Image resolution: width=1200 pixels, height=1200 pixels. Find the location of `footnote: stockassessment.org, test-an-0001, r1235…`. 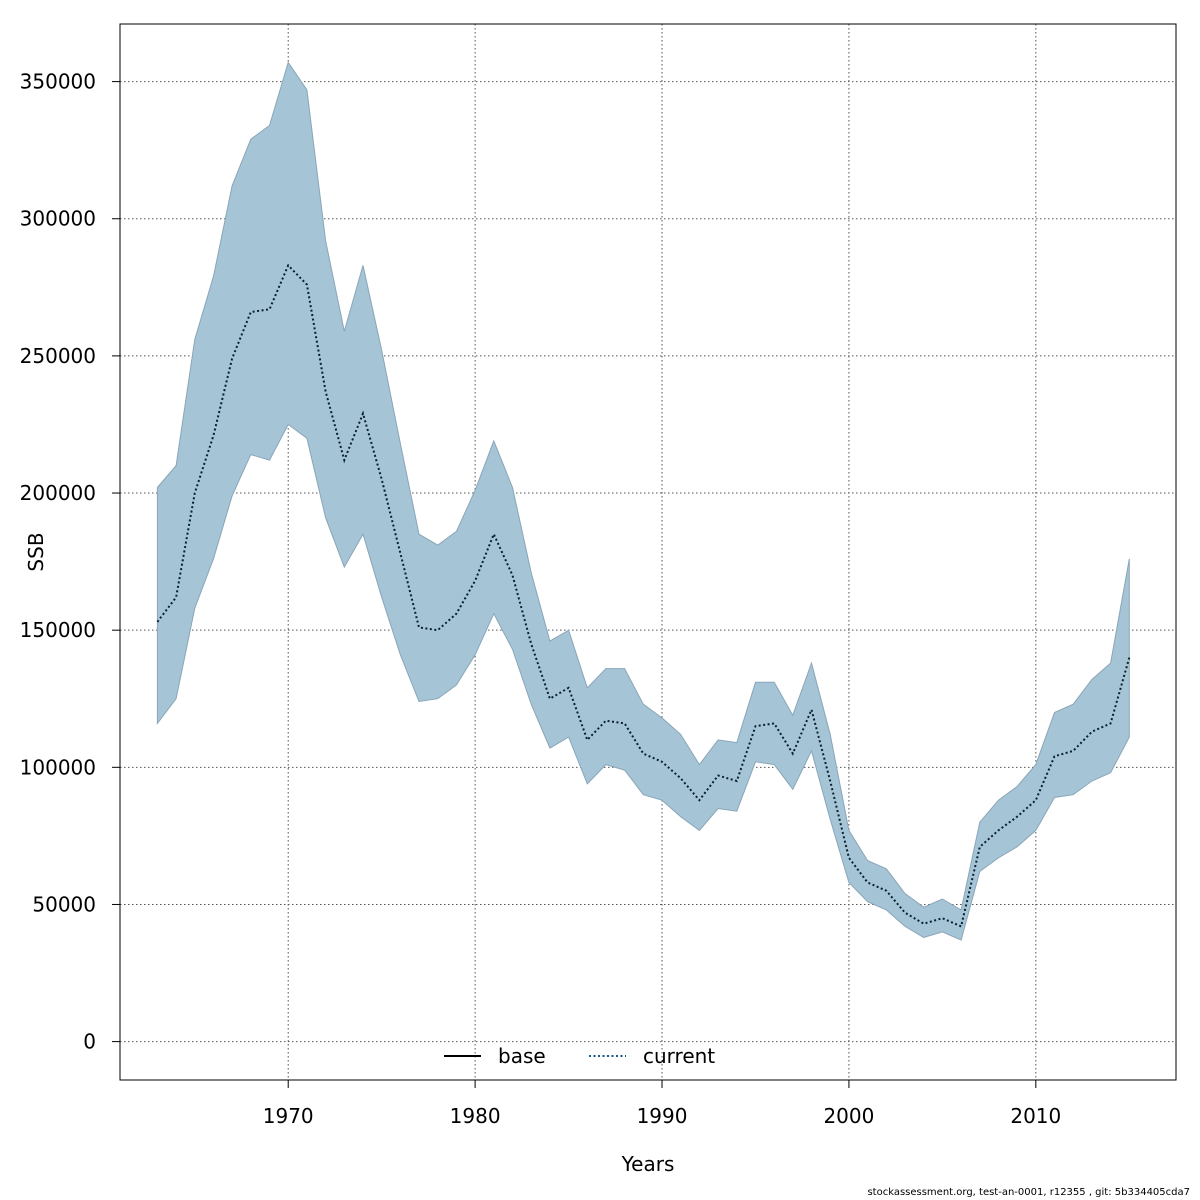

footnote: stockassessment.org, test-an-0001, r1235… is located at coordinates (1028, 1192).